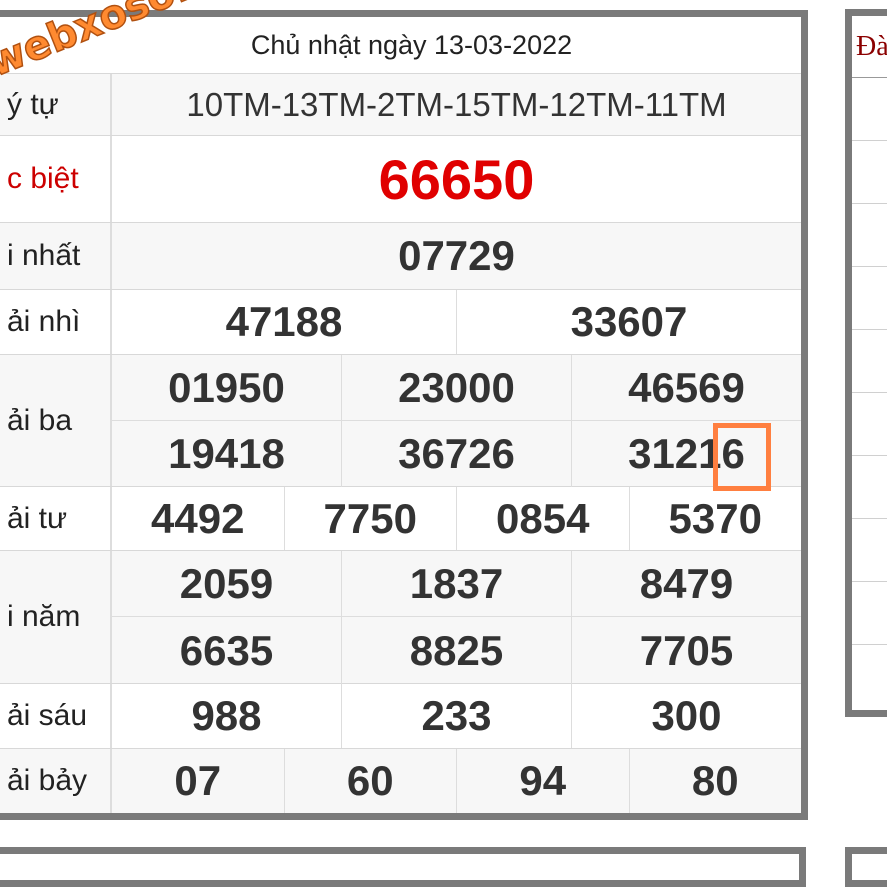  I want to click on prize-value: 7705, so click(686, 650).